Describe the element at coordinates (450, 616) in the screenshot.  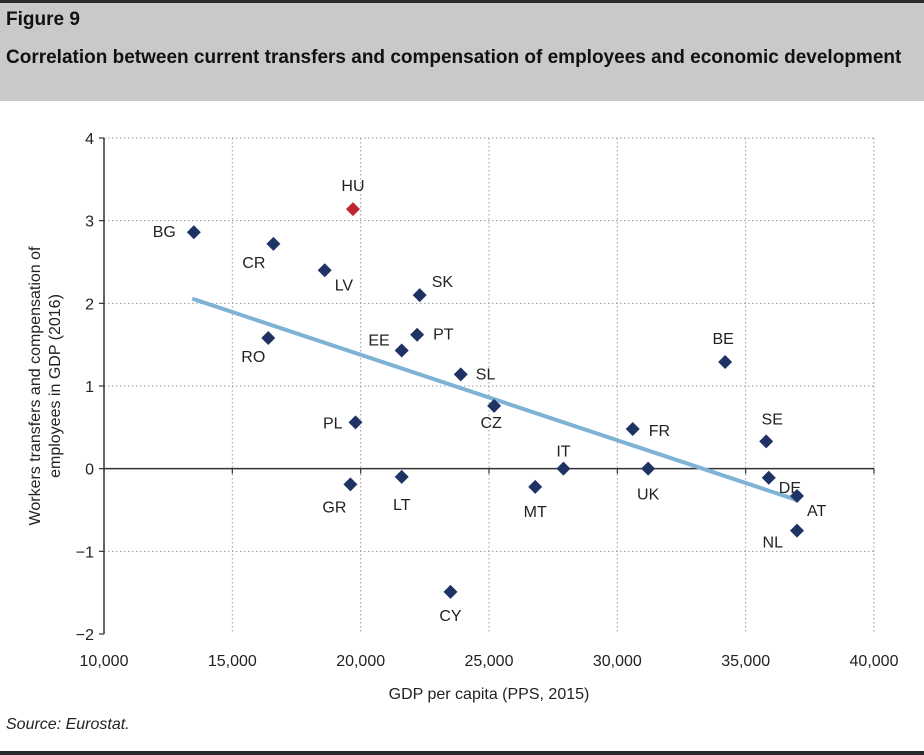
I see `point-label: CY` at that location.